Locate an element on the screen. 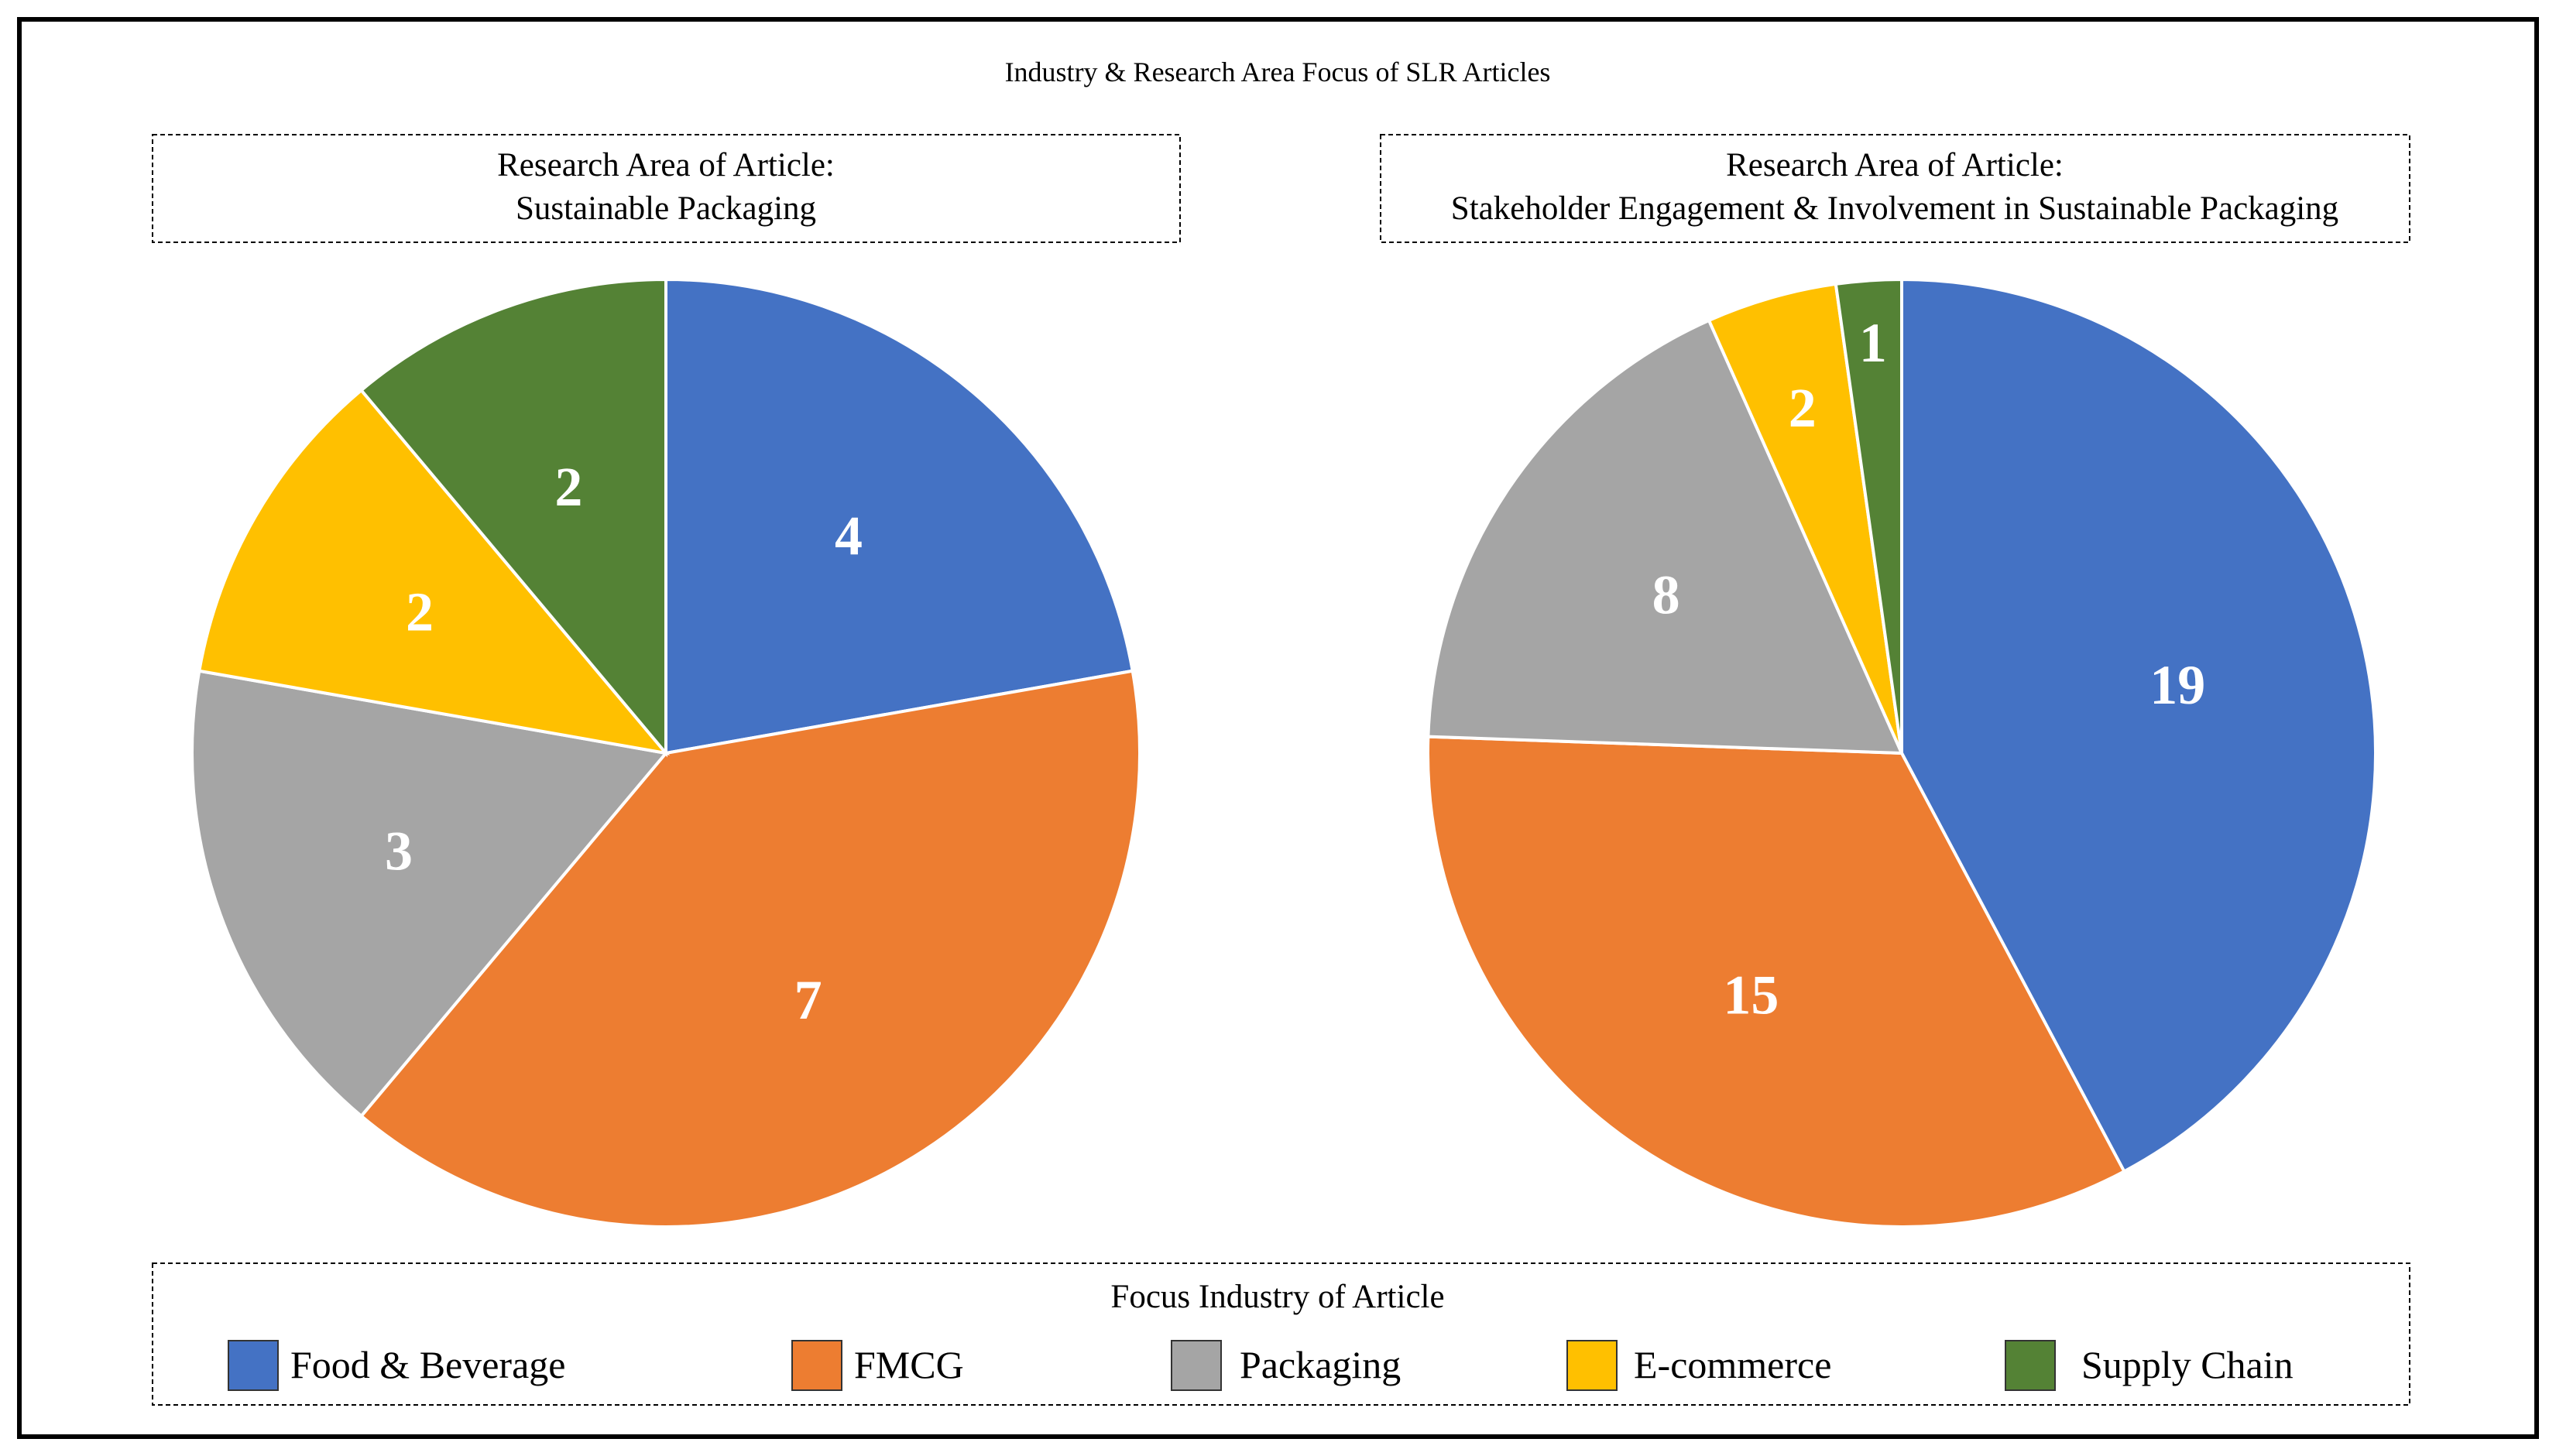 The height and width of the screenshot is (1456, 2556). legend-label: Packaging is located at coordinates (1320, 1364).